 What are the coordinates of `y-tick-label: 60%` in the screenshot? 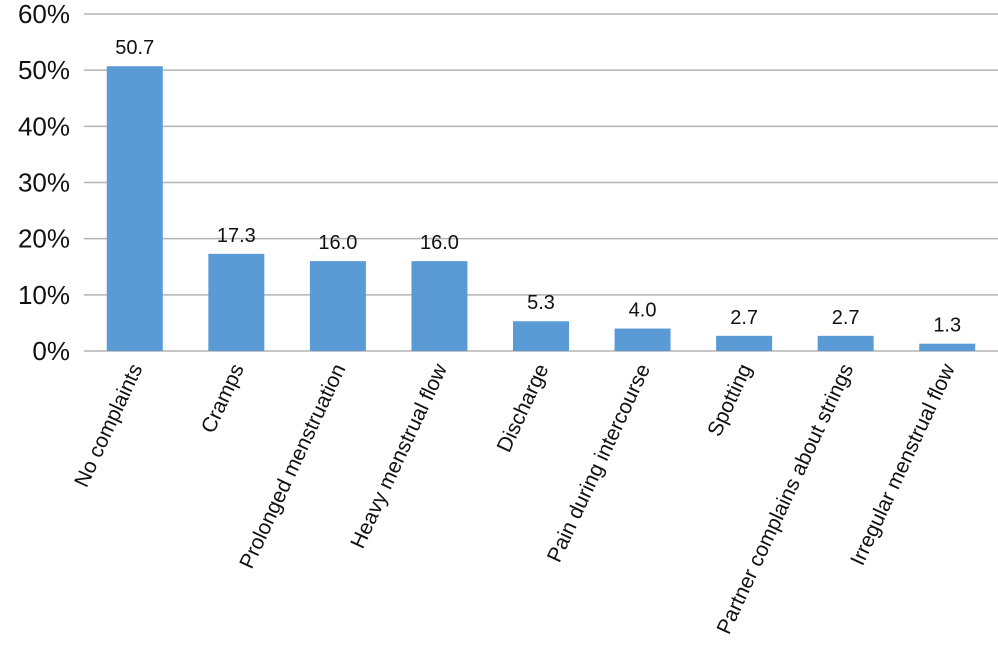 It's located at (44, 14).